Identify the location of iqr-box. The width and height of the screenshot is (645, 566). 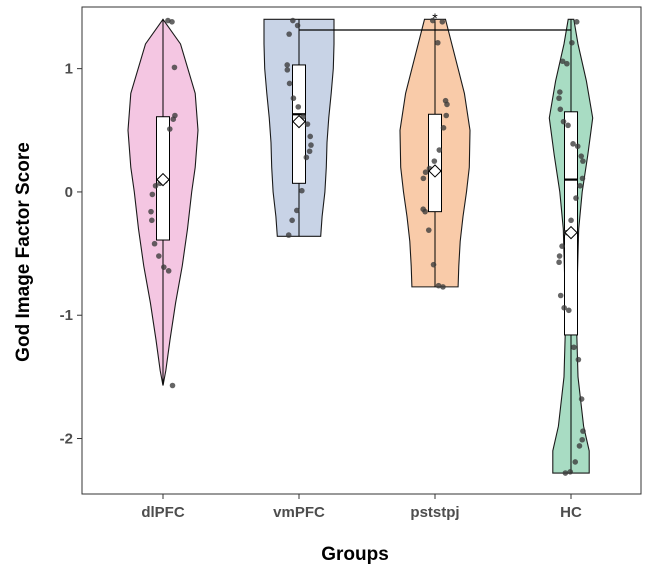
(571, 223).